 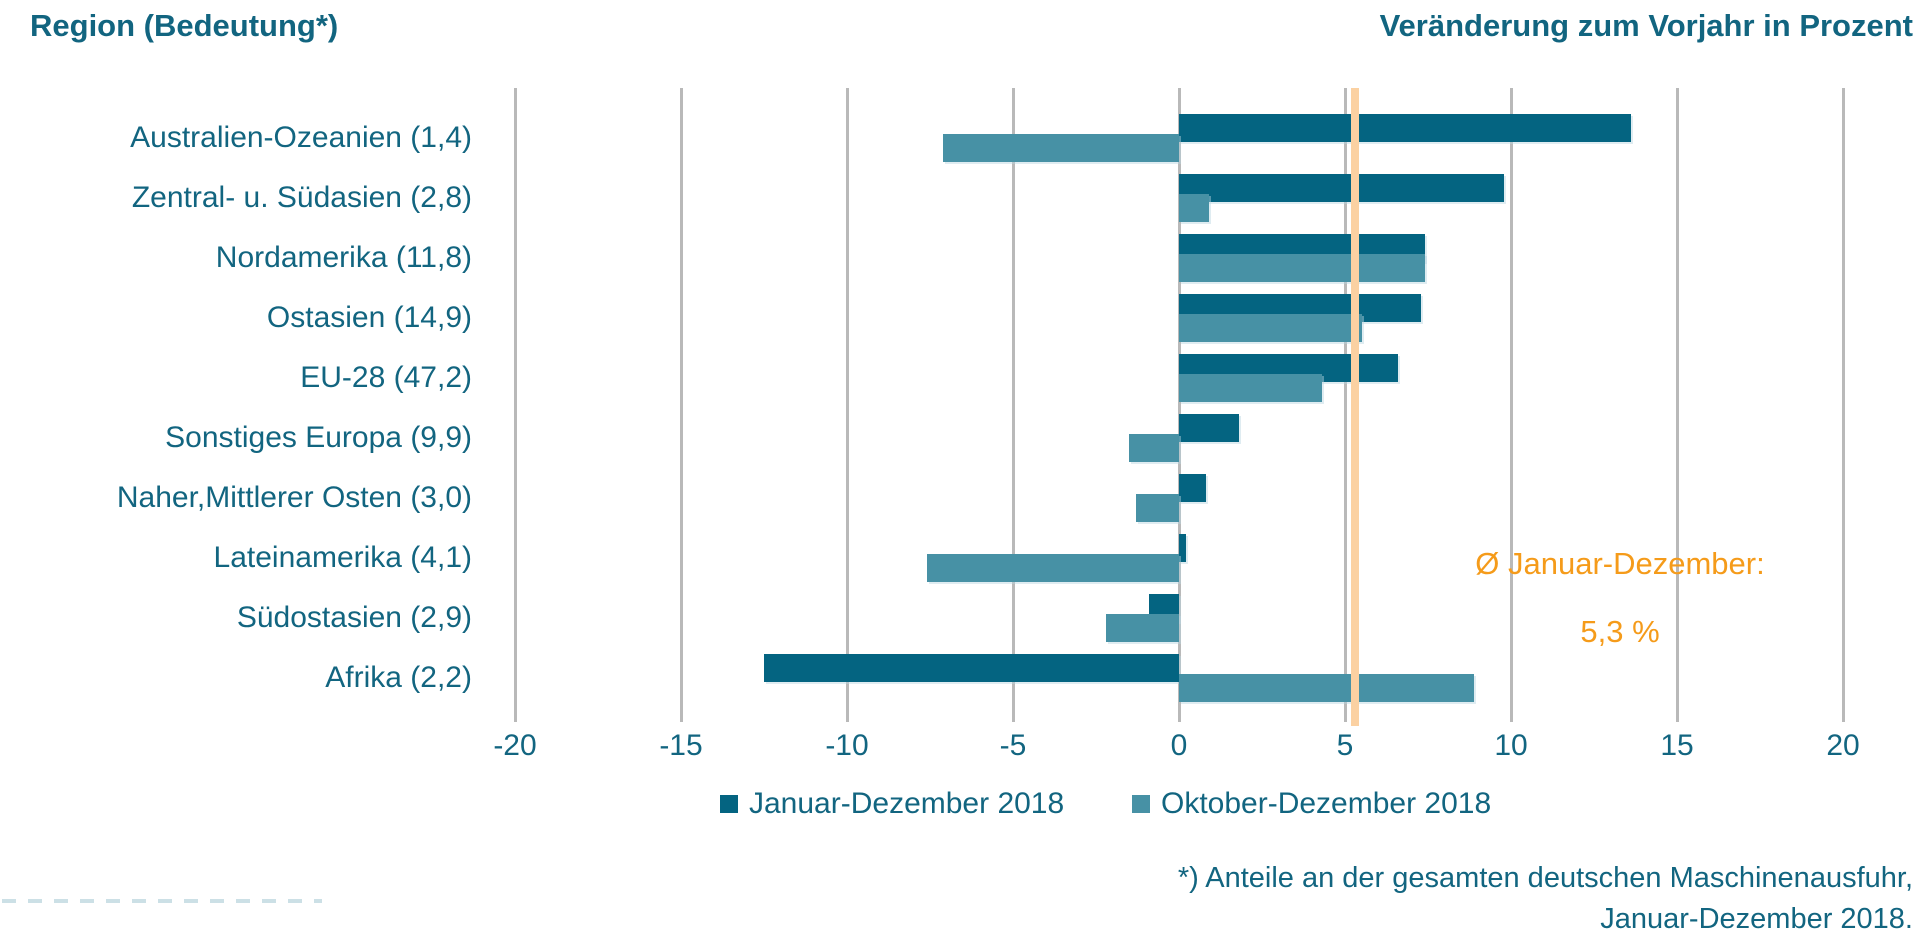 I want to click on x-tick-label: -5, so click(x=1013, y=745).